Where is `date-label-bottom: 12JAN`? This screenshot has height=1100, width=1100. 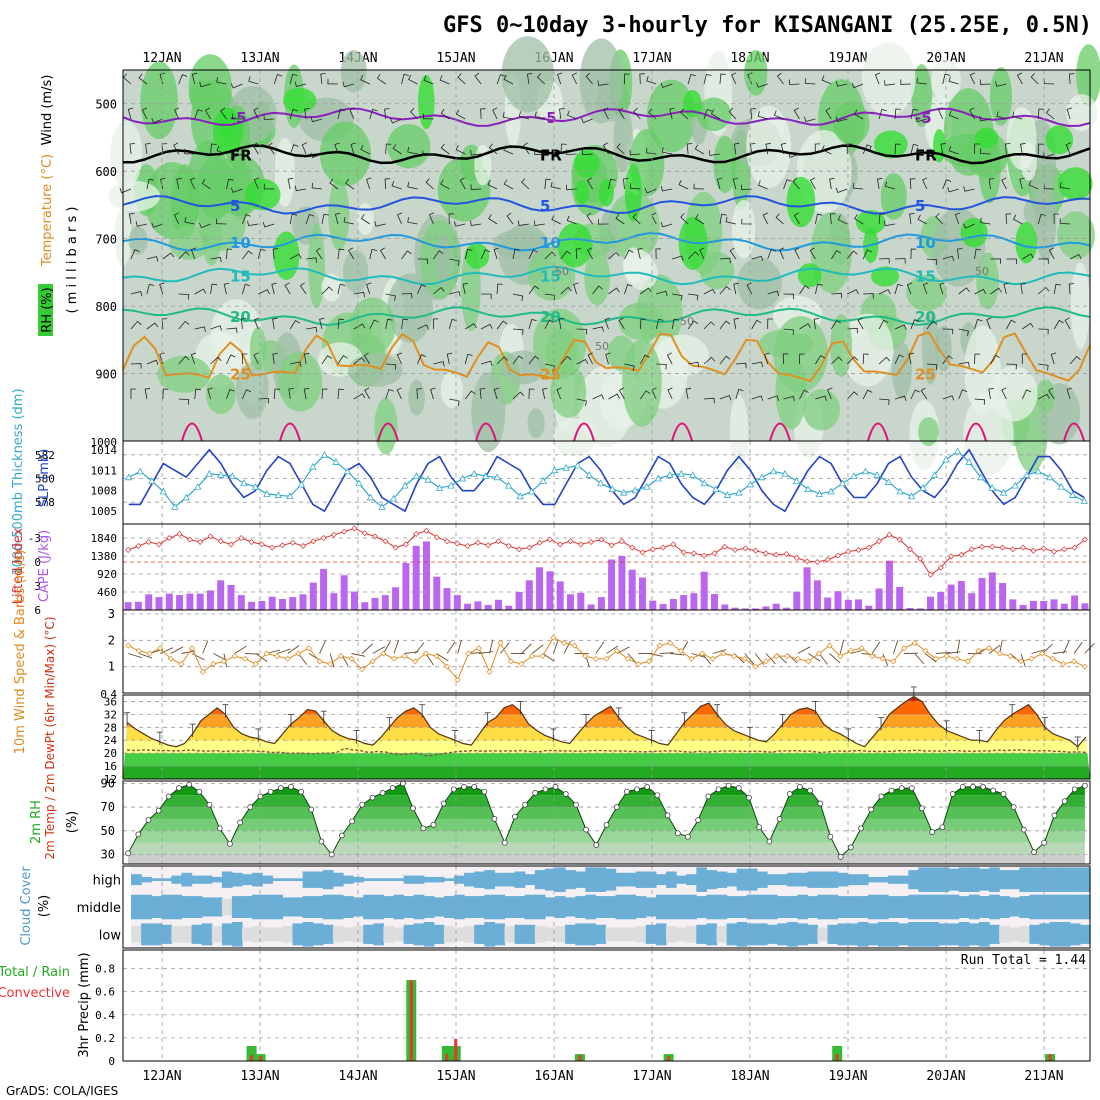
date-label-bottom: 12JAN is located at coordinates (161, 1076).